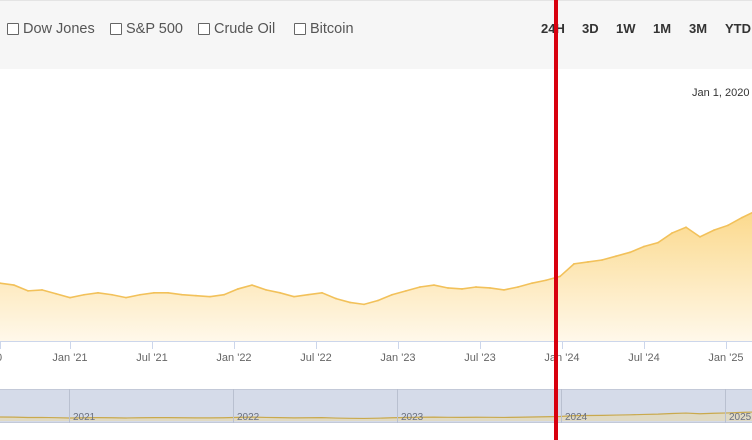 This screenshot has width=752, height=440. I want to click on range-ytd-button: YTD, so click(738, 28).